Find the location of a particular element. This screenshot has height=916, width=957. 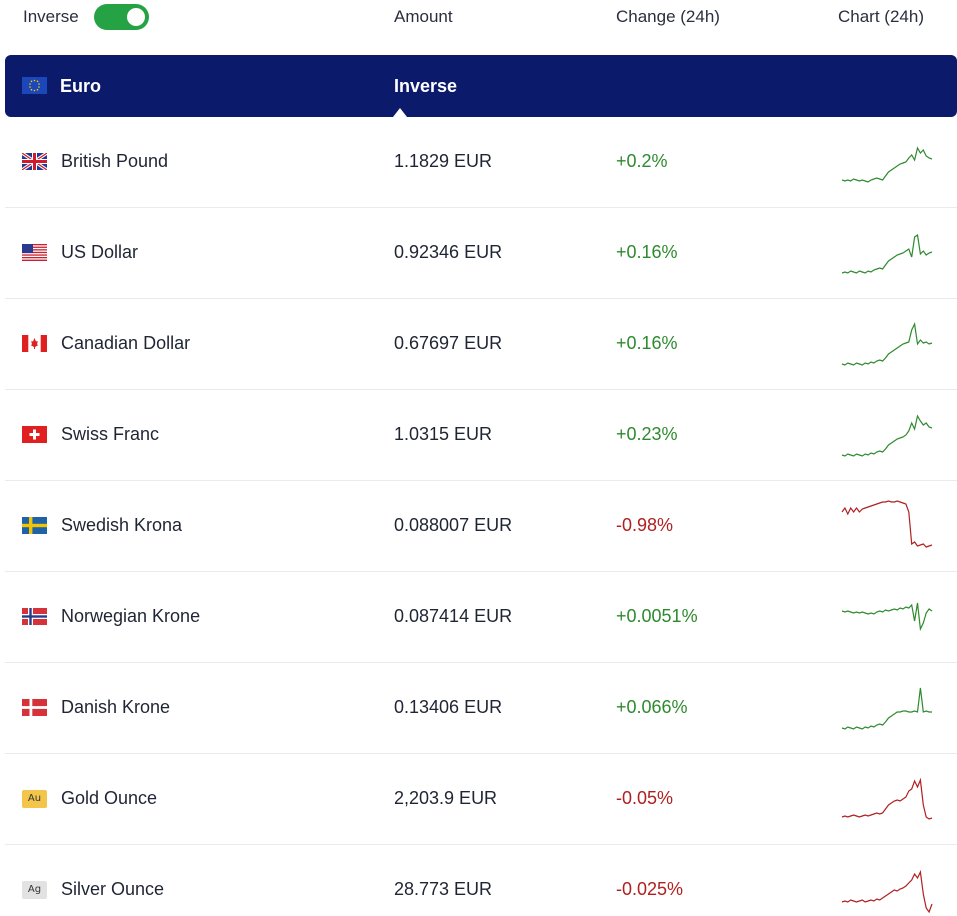

silver-metal-icon: Ag is located at coordinates (34, 890).